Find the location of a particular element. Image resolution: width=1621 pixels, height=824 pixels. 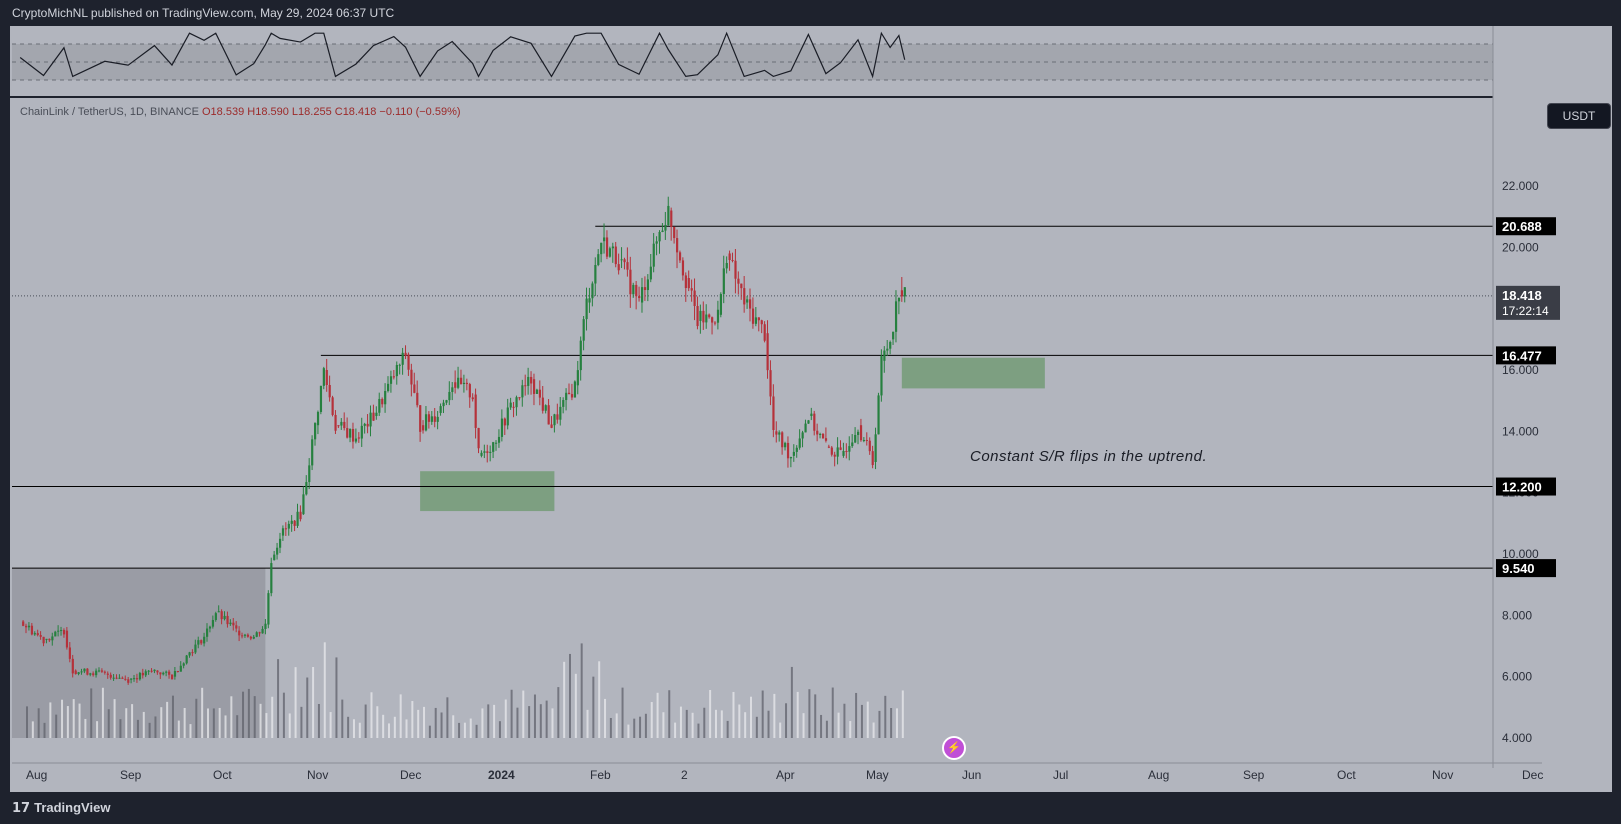

x-tick-label: Dec is located at coordinates (1532, 775).